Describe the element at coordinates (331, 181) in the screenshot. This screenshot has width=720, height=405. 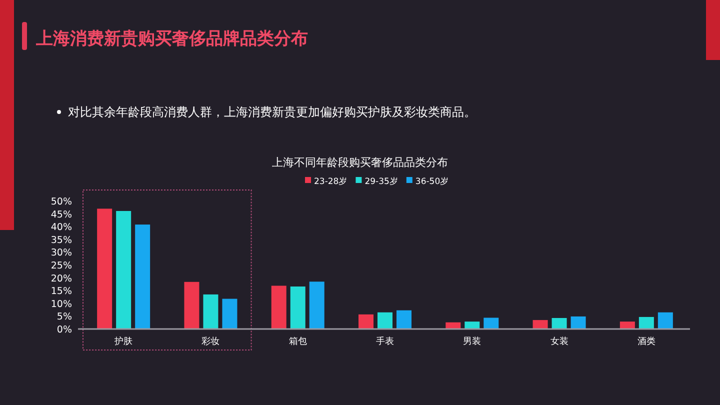
I see `legend-label: 23-28岁` at that location.